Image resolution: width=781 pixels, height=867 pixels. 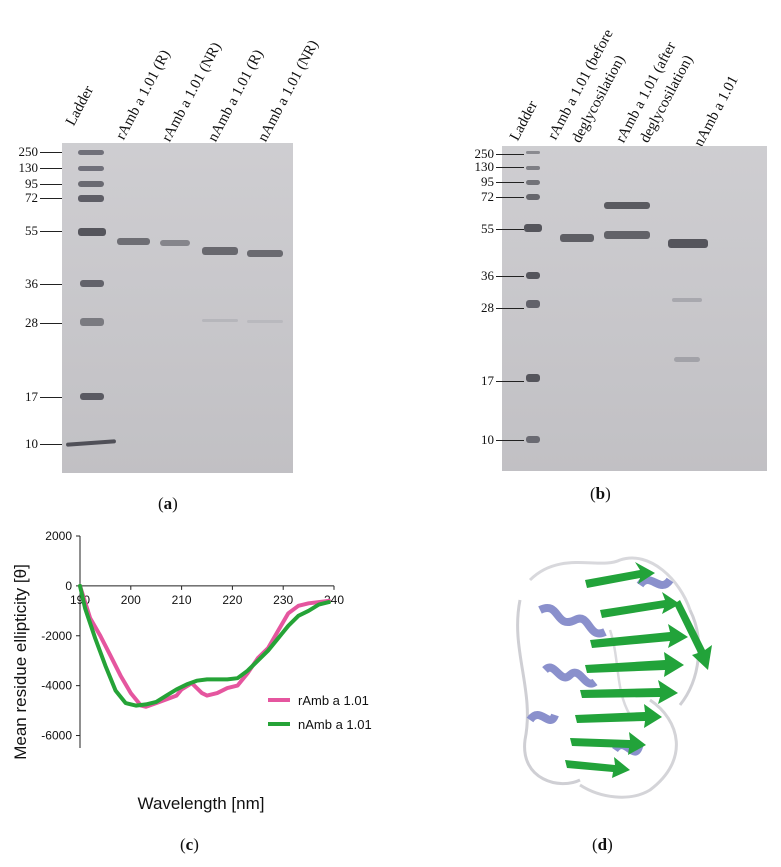 What do you see at coordinates (20, 662) in the screenshot?
I see `y-axis-title: Mean residue ellipticity [θ]` at bounding box center [20, 662].